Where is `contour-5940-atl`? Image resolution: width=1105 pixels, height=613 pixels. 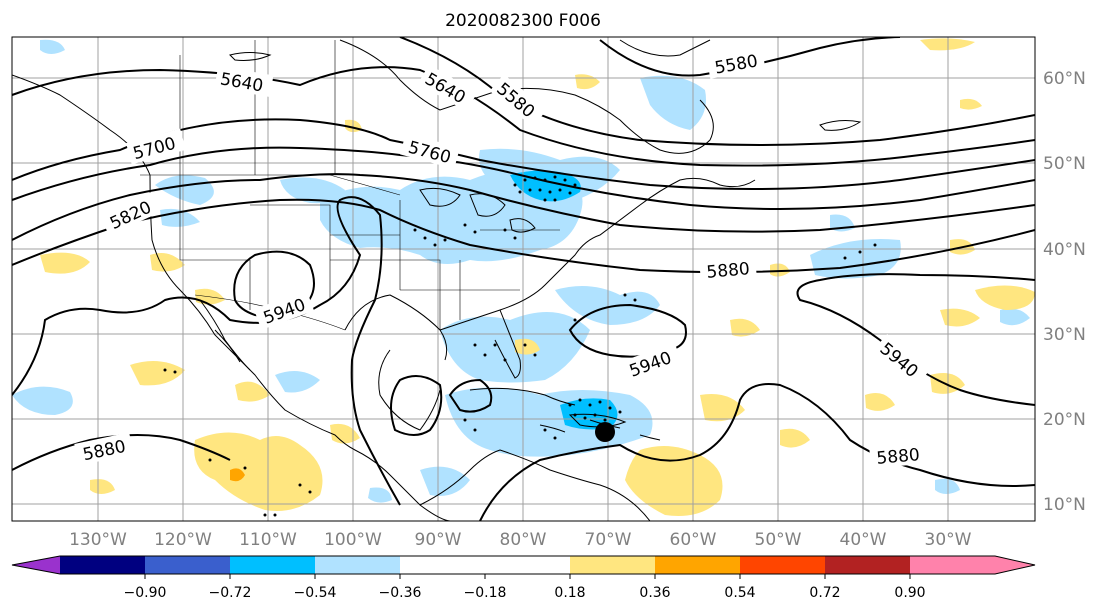 contour-5940-atl is located at coordinates (627, 330).